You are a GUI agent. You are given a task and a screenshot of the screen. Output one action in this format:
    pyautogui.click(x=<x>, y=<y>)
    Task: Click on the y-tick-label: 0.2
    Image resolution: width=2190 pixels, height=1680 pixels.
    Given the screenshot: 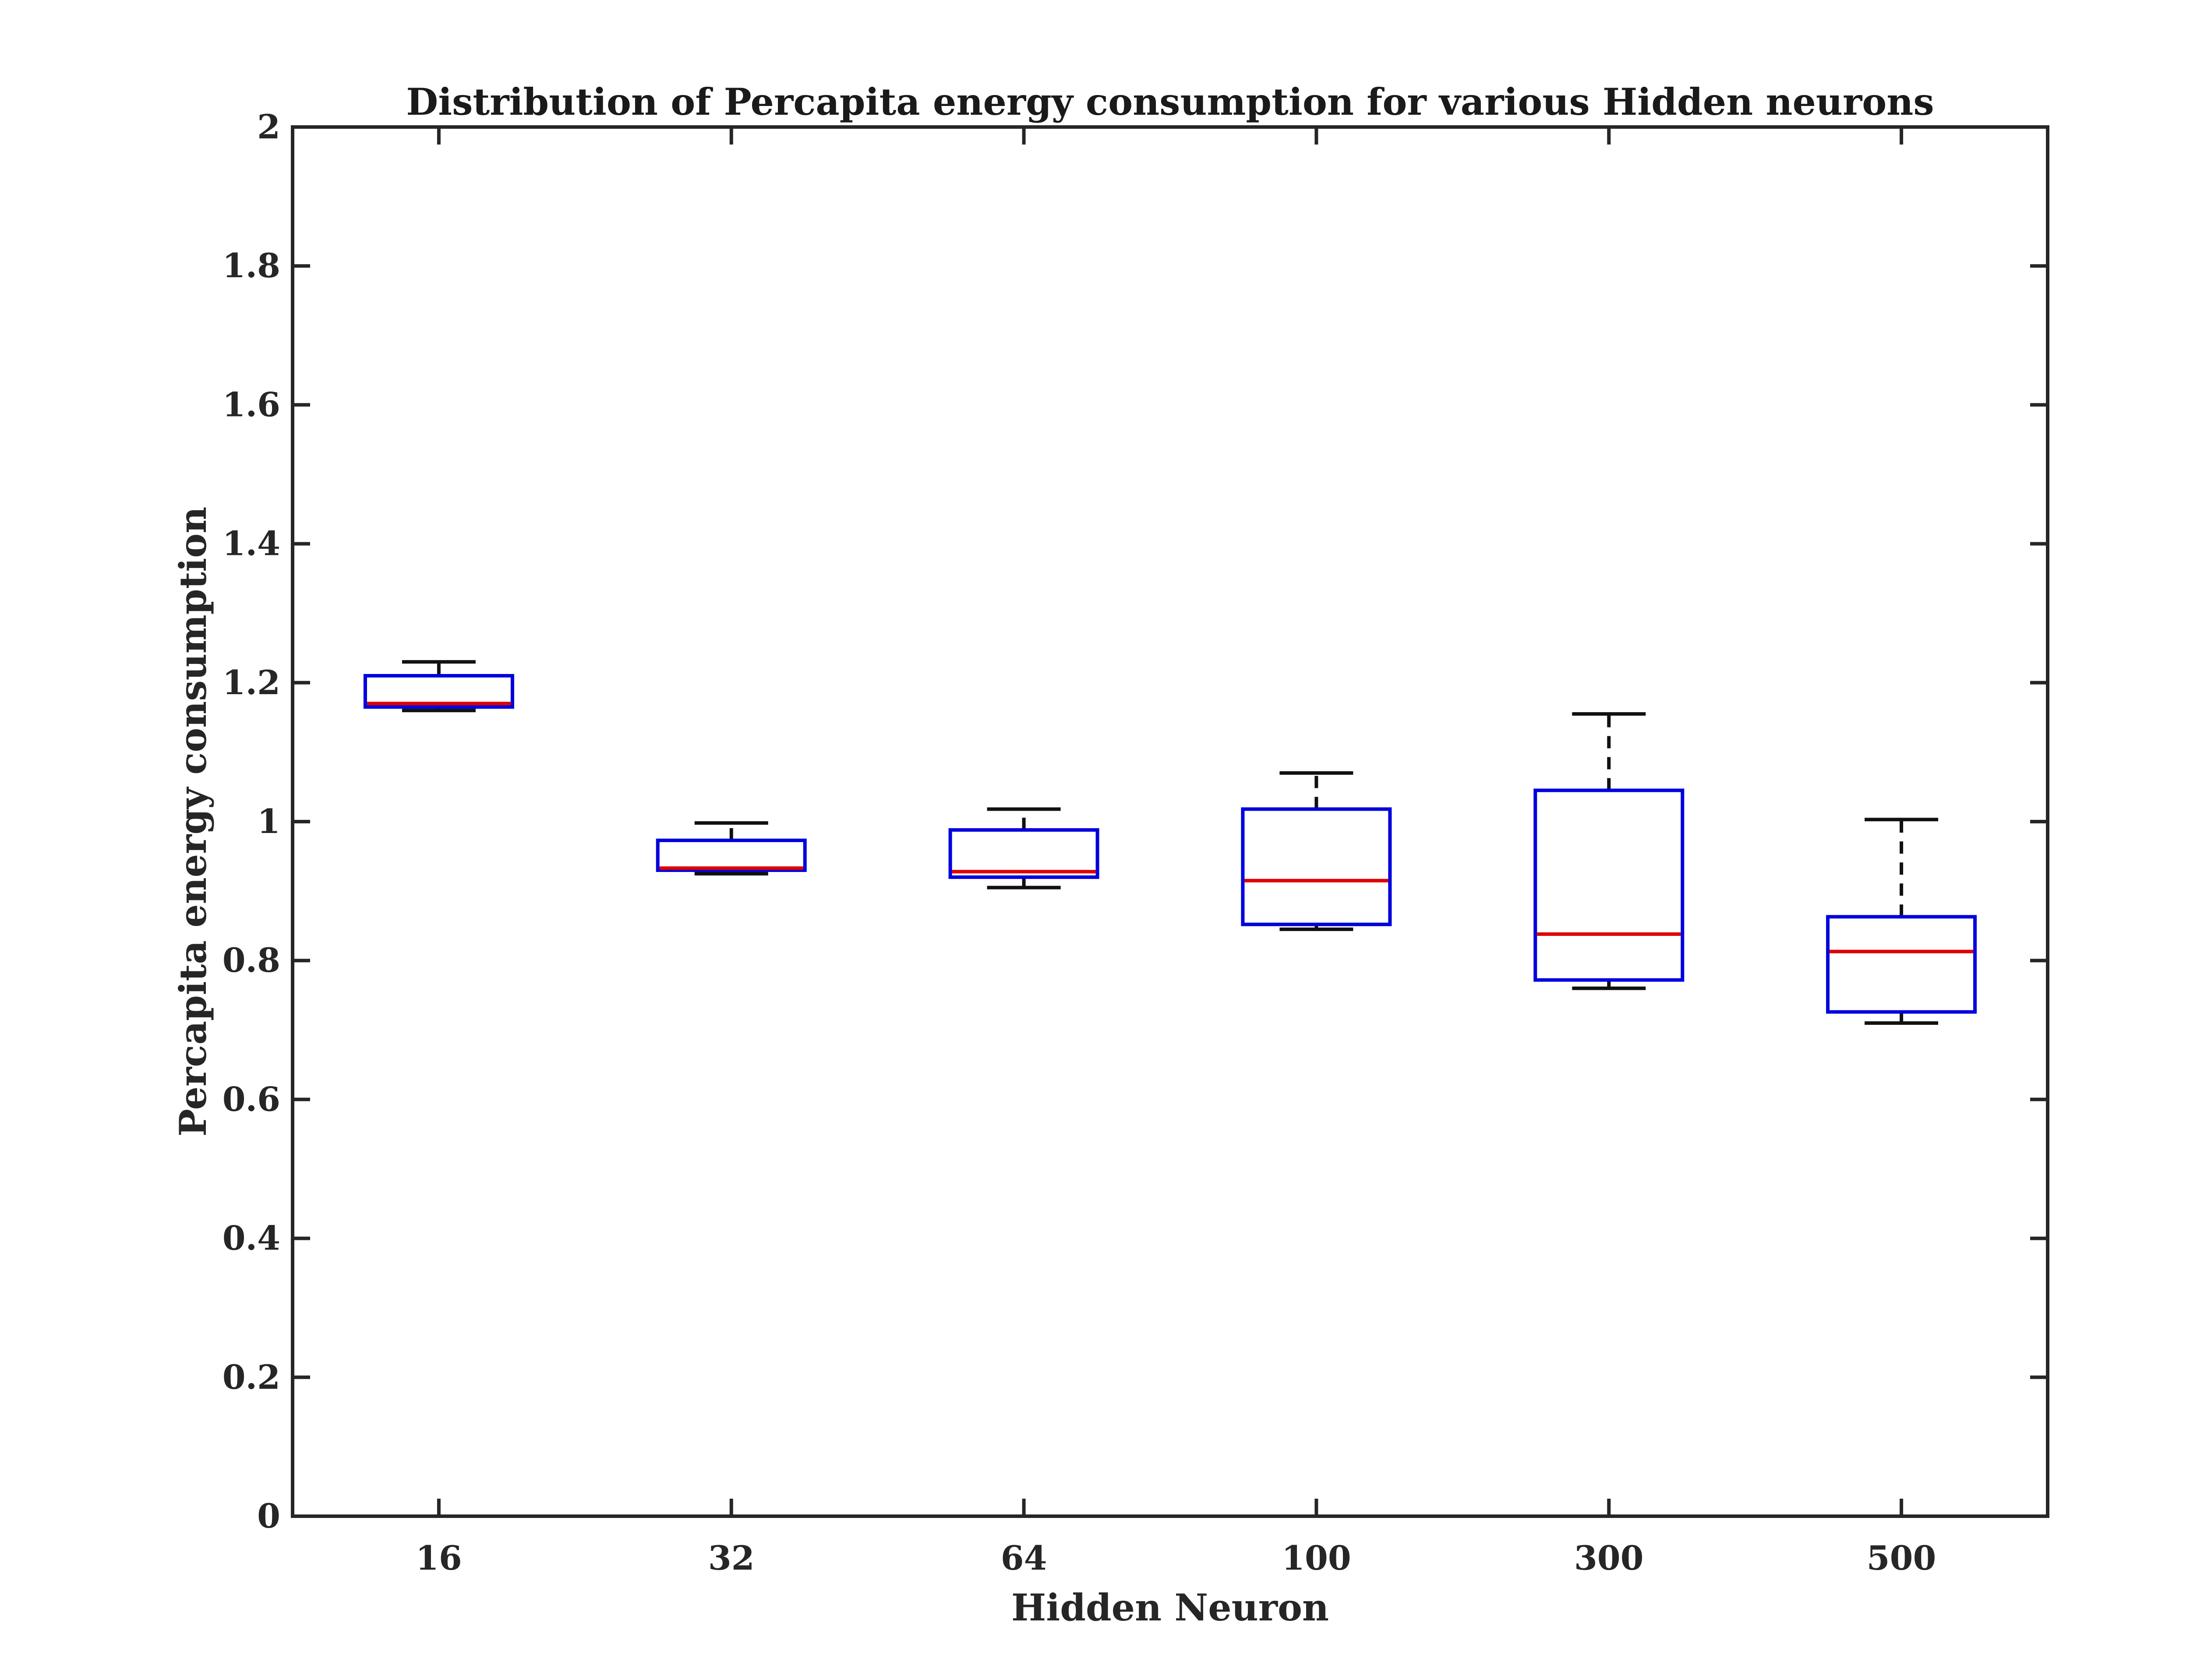 What is the action you would take?
    pyautogui.click(x=252, y=1377)
    